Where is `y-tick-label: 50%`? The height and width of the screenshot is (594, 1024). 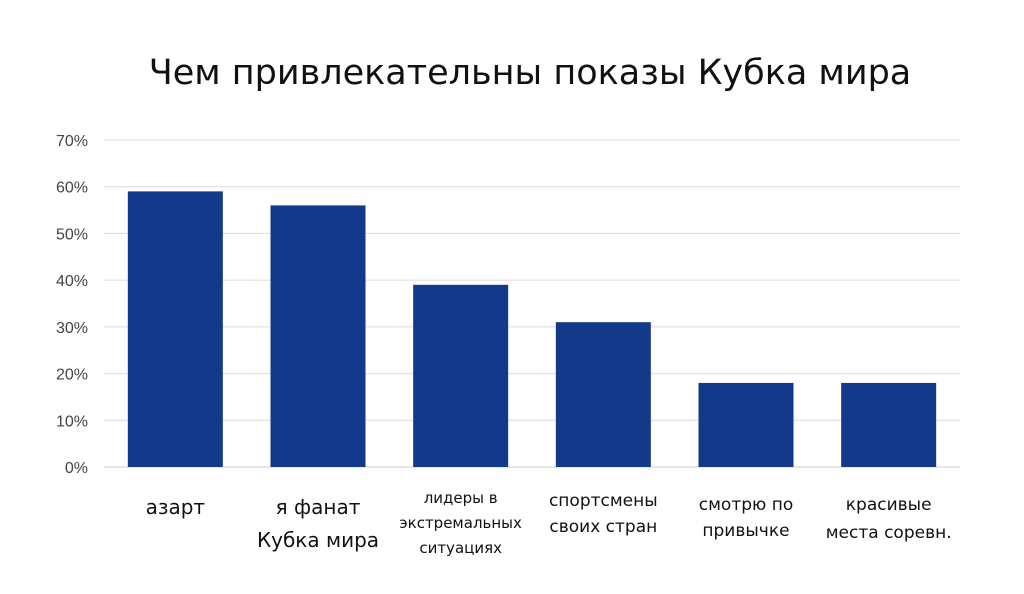 y-tick-label: 50% is located at coordinates (72, 234).